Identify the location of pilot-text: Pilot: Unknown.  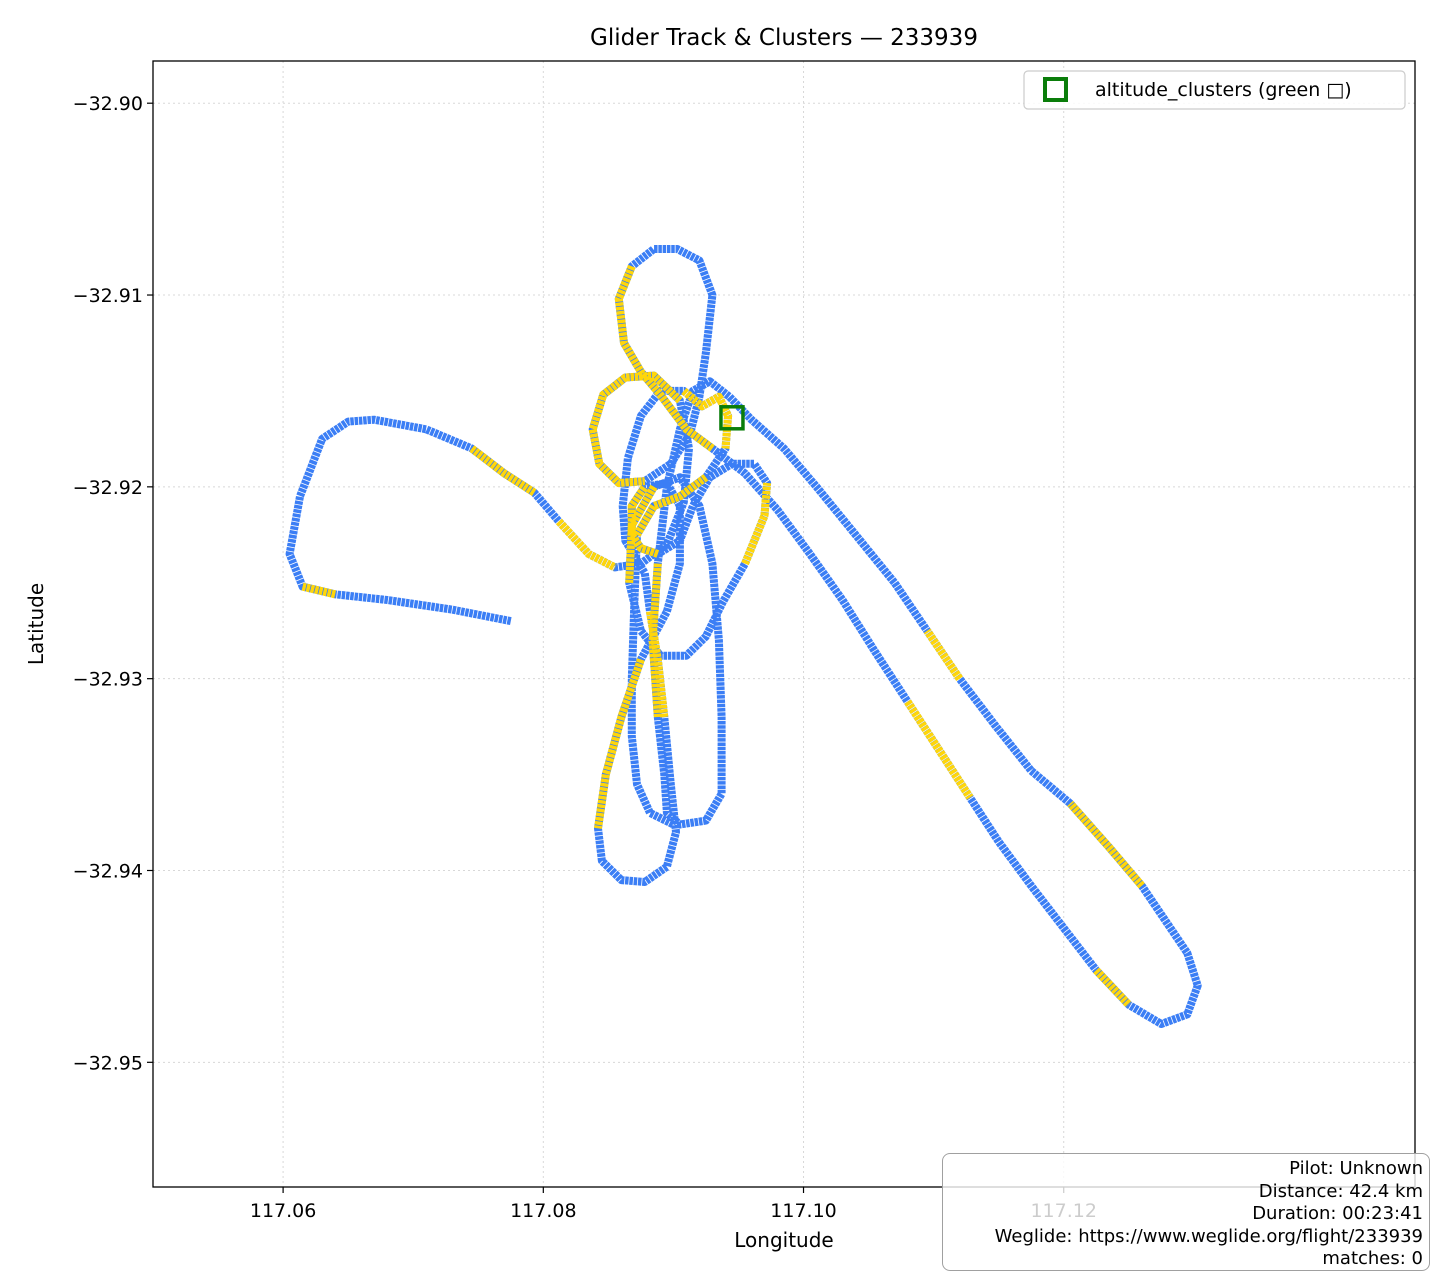
(1356, 1168).